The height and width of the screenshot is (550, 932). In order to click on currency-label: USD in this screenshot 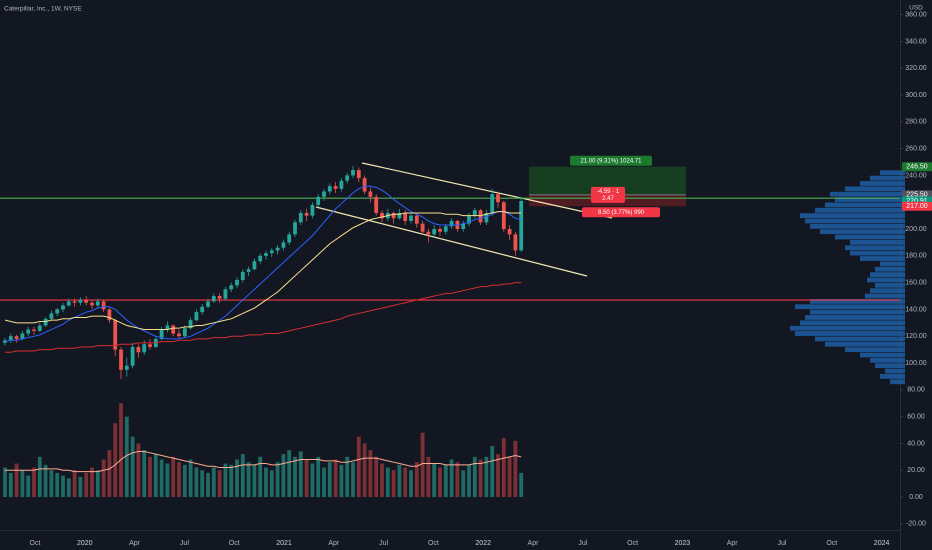, I will do `click(916, 8)`.